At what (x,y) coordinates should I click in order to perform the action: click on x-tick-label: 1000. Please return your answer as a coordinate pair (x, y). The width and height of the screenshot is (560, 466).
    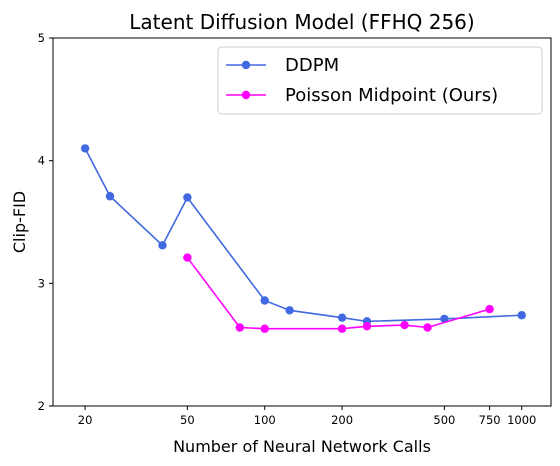
    Looking at the image, I should click on (521, 420).